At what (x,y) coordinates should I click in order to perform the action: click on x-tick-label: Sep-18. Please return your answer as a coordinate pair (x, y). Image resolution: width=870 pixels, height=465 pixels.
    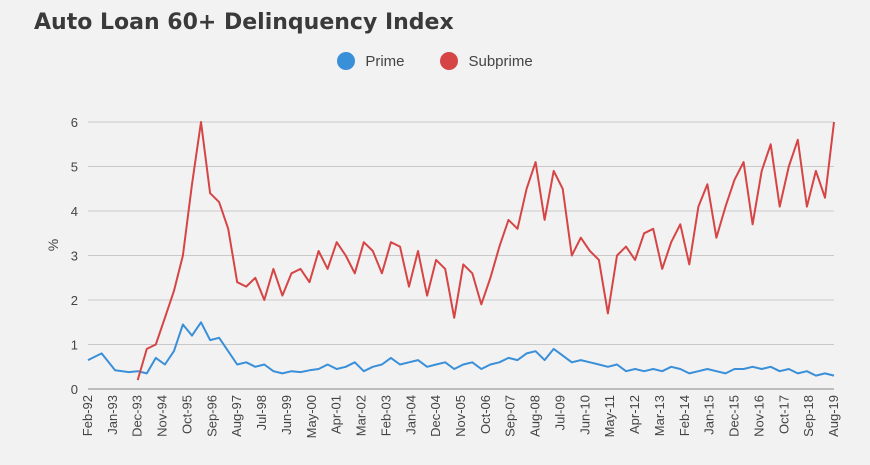
    Looking at the image, I should click on (808, 416).